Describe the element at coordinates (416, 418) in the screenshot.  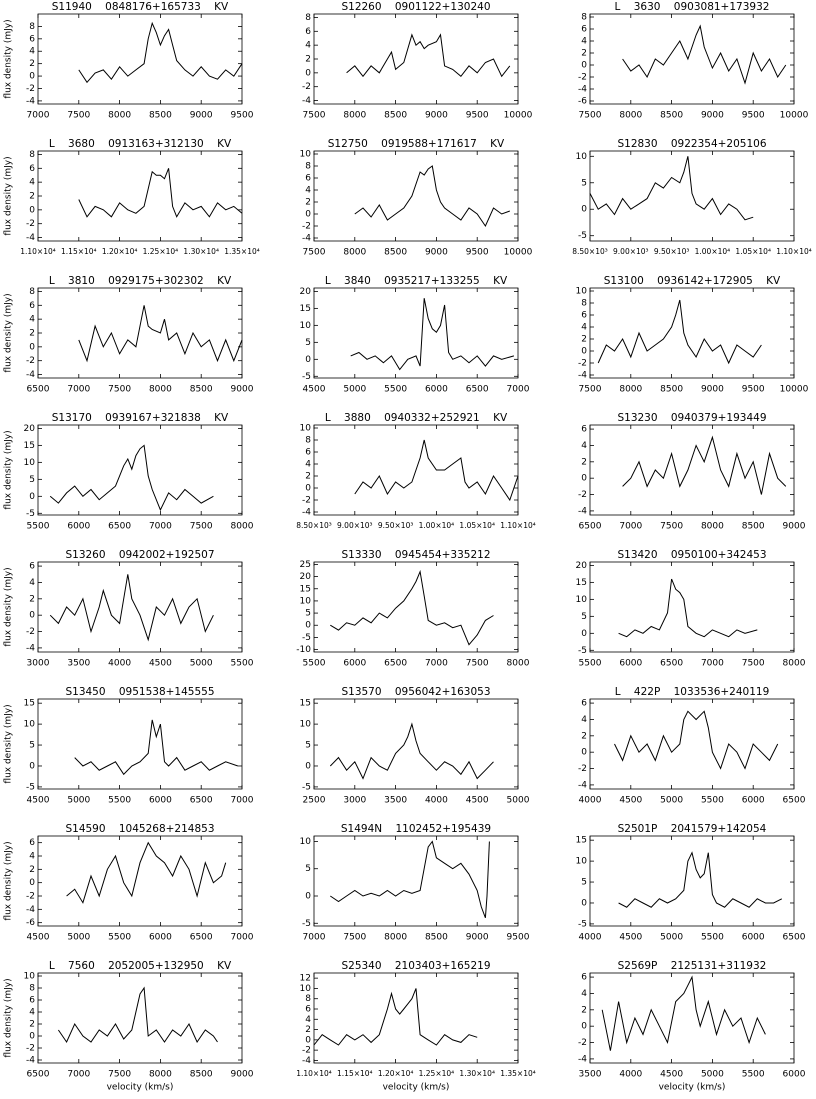
I see `panel-title: L 3880 0940332+252921 KV` at that location.